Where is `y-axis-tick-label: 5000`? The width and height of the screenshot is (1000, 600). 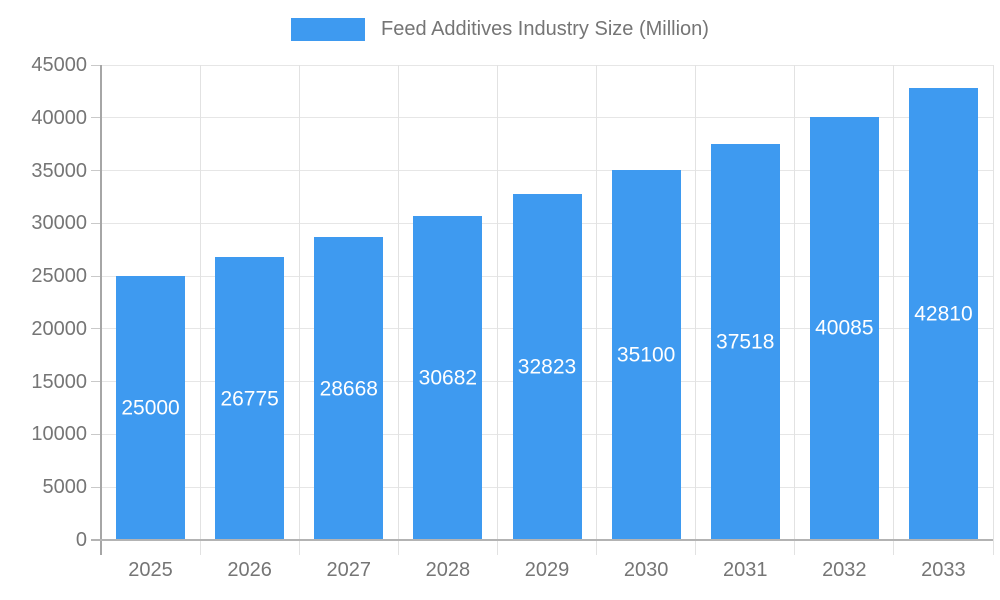 y-axis-tick-label: 5000 is located at coordinates (65, 487).